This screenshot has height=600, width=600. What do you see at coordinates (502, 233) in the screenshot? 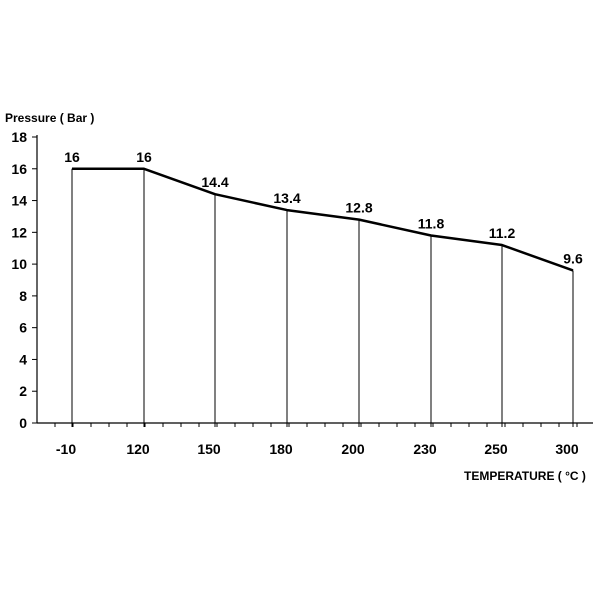
I see `data-label: 11.2` at bounding box center [502, 233].